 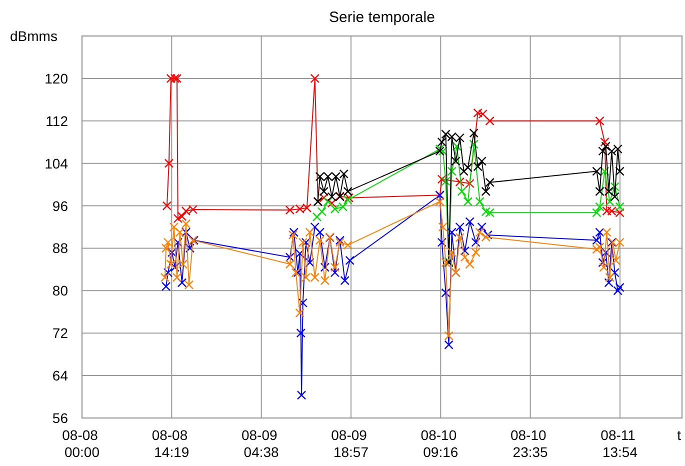 I want to click on y-tick-label: 80, so click(x=60, y=290).